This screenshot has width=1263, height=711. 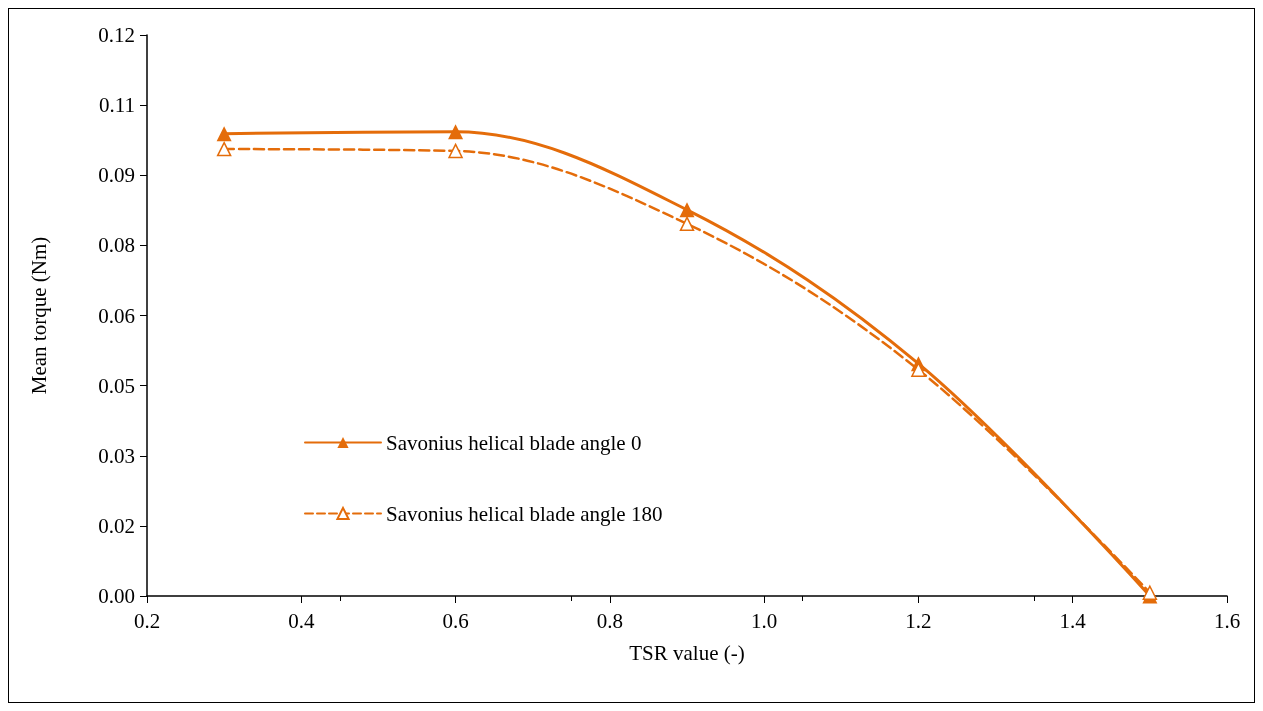 I want to click on x-axis-title: TSR value (-), so click(x=687, y=652).